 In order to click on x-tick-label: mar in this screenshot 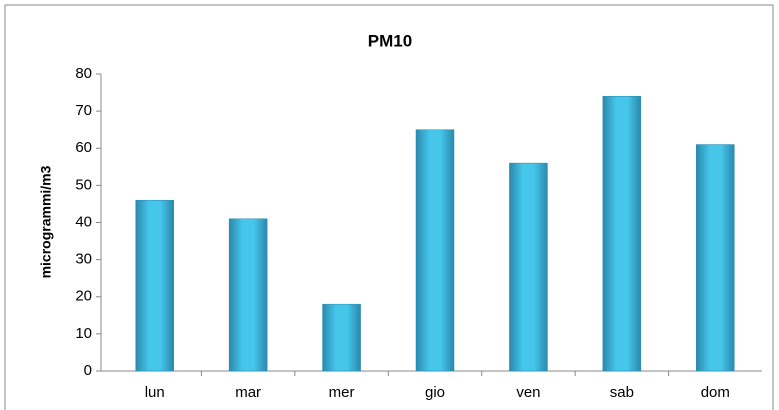, I will do `click(248, 392)`.